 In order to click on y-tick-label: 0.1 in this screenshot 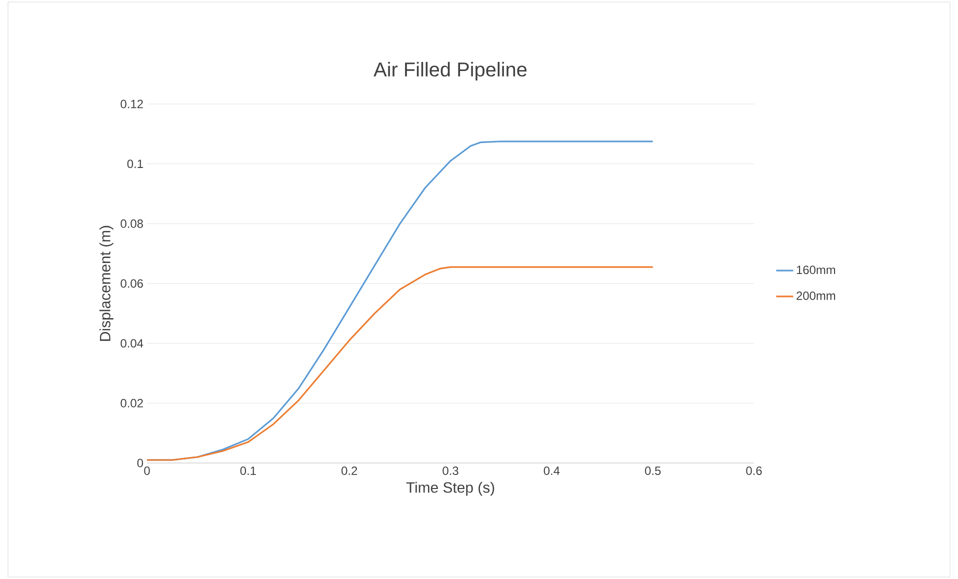, I will do `click(135, 164)`.